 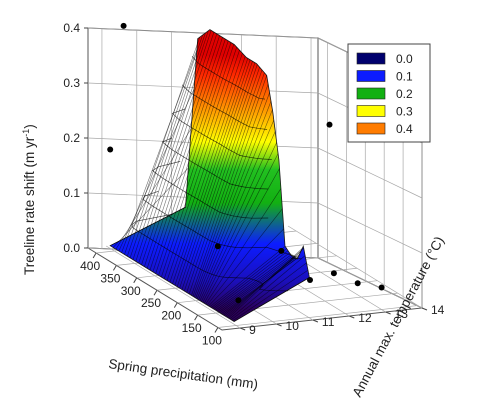 What do you see at coordinates (404, 129) in the screenshot?
I see `legend-label: 0.4` at bounding box center [404, 129].